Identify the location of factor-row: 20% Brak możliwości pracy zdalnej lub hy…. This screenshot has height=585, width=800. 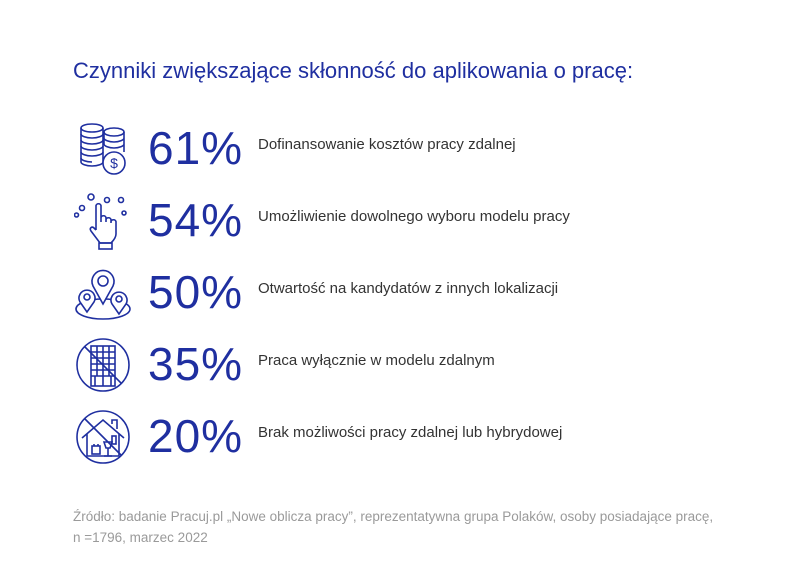
(400, 436).